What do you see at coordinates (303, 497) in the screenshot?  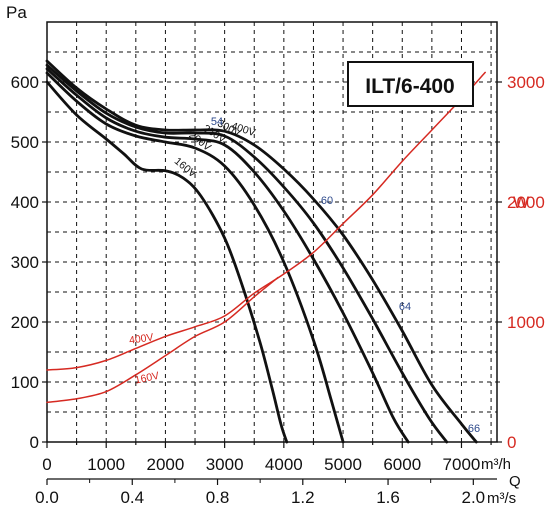 I see `x2-tick-label: 1.2` at bounding box center [303, 497].